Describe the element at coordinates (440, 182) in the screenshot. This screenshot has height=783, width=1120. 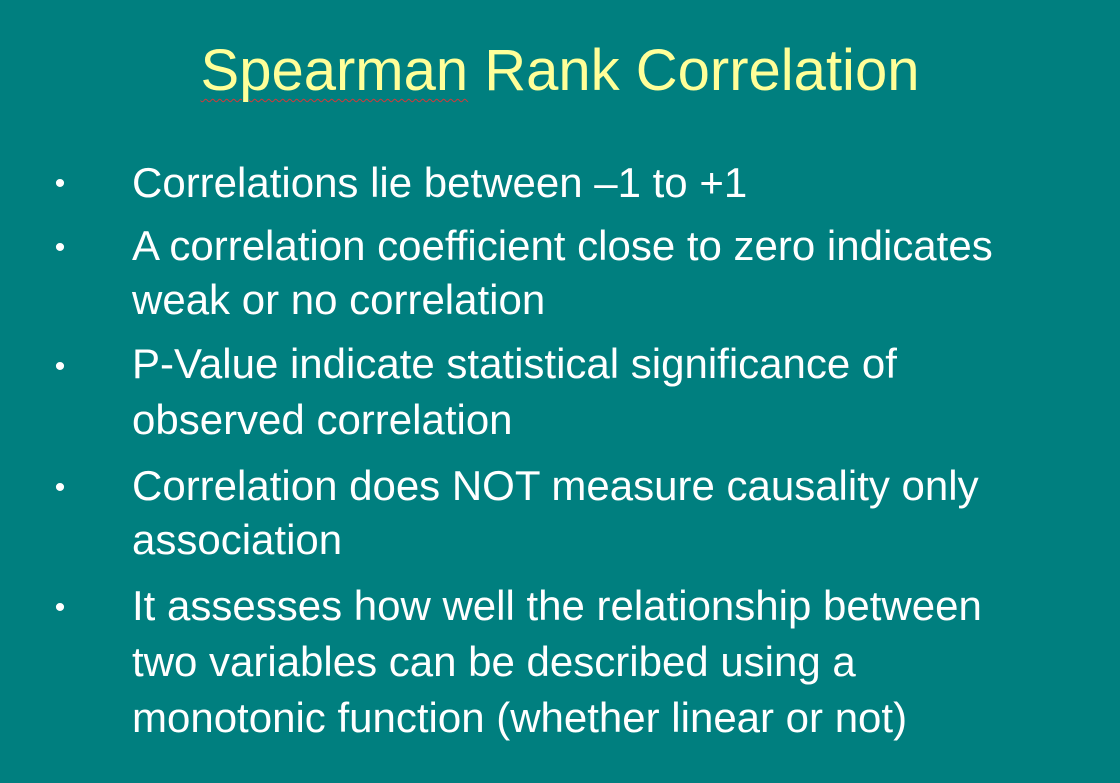
I see `bullet-text-line: Correlations lie between –1 to +1` at that location.